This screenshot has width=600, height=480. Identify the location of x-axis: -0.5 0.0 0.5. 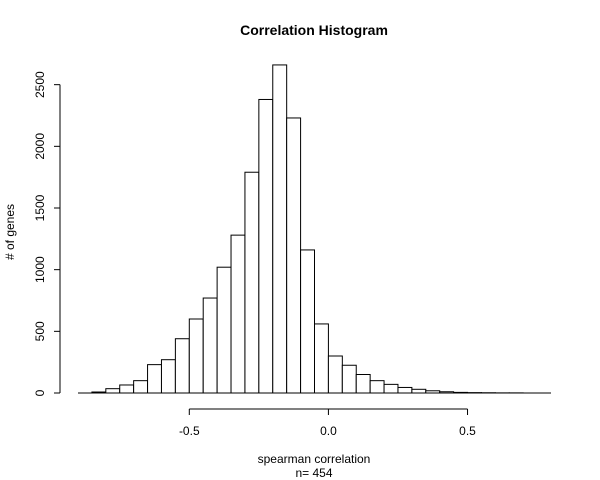
(327, 423).